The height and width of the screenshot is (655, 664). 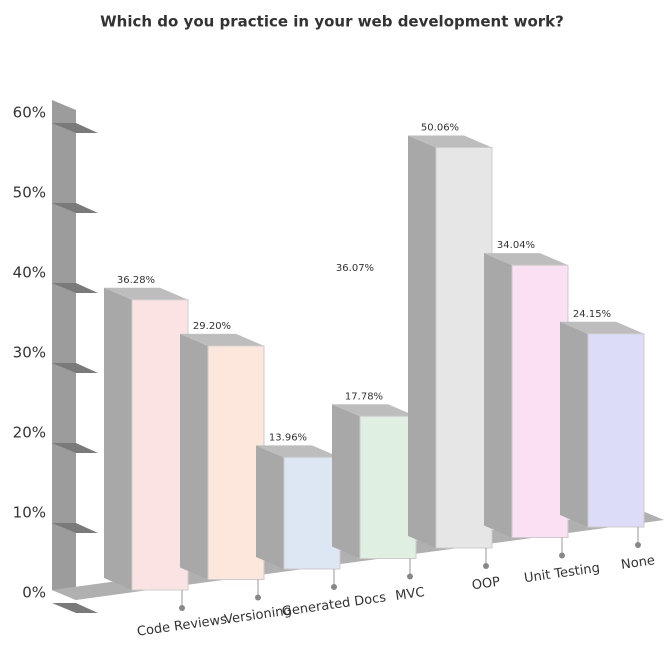 What do you see at coordinates (638, 563) in the screenshot?
I see `x-tick-label: None` at bounding box center [638, 563].